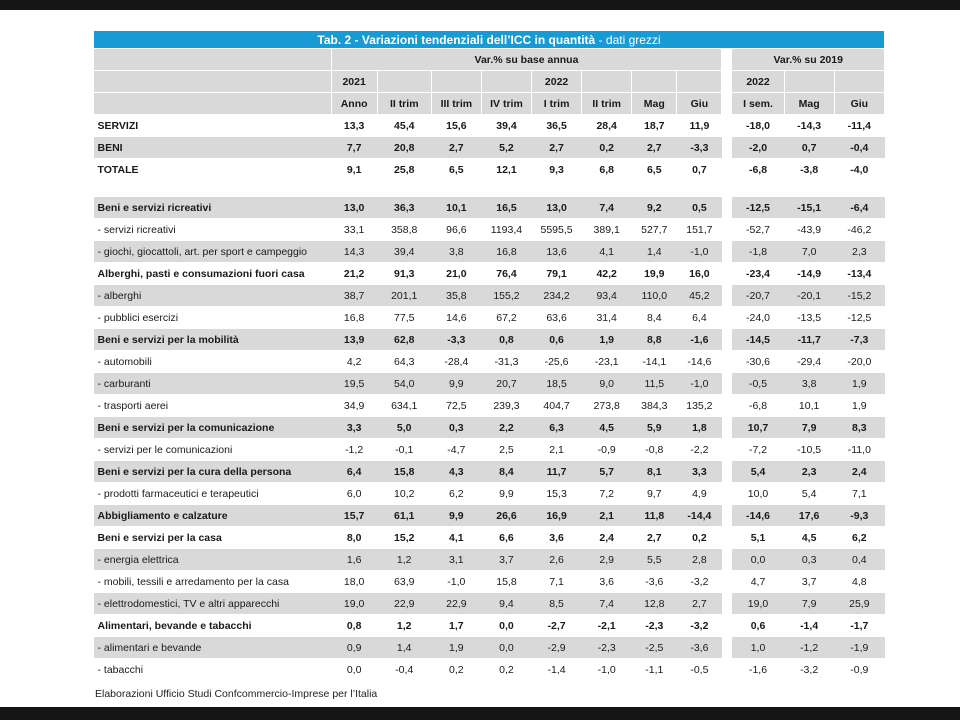 The height and width of the screenshot is (720, 960). What do you see at coordinates (859, 251) in the screenshot?
I see `cell-value: 2,3` at bounding box center [859, 251].